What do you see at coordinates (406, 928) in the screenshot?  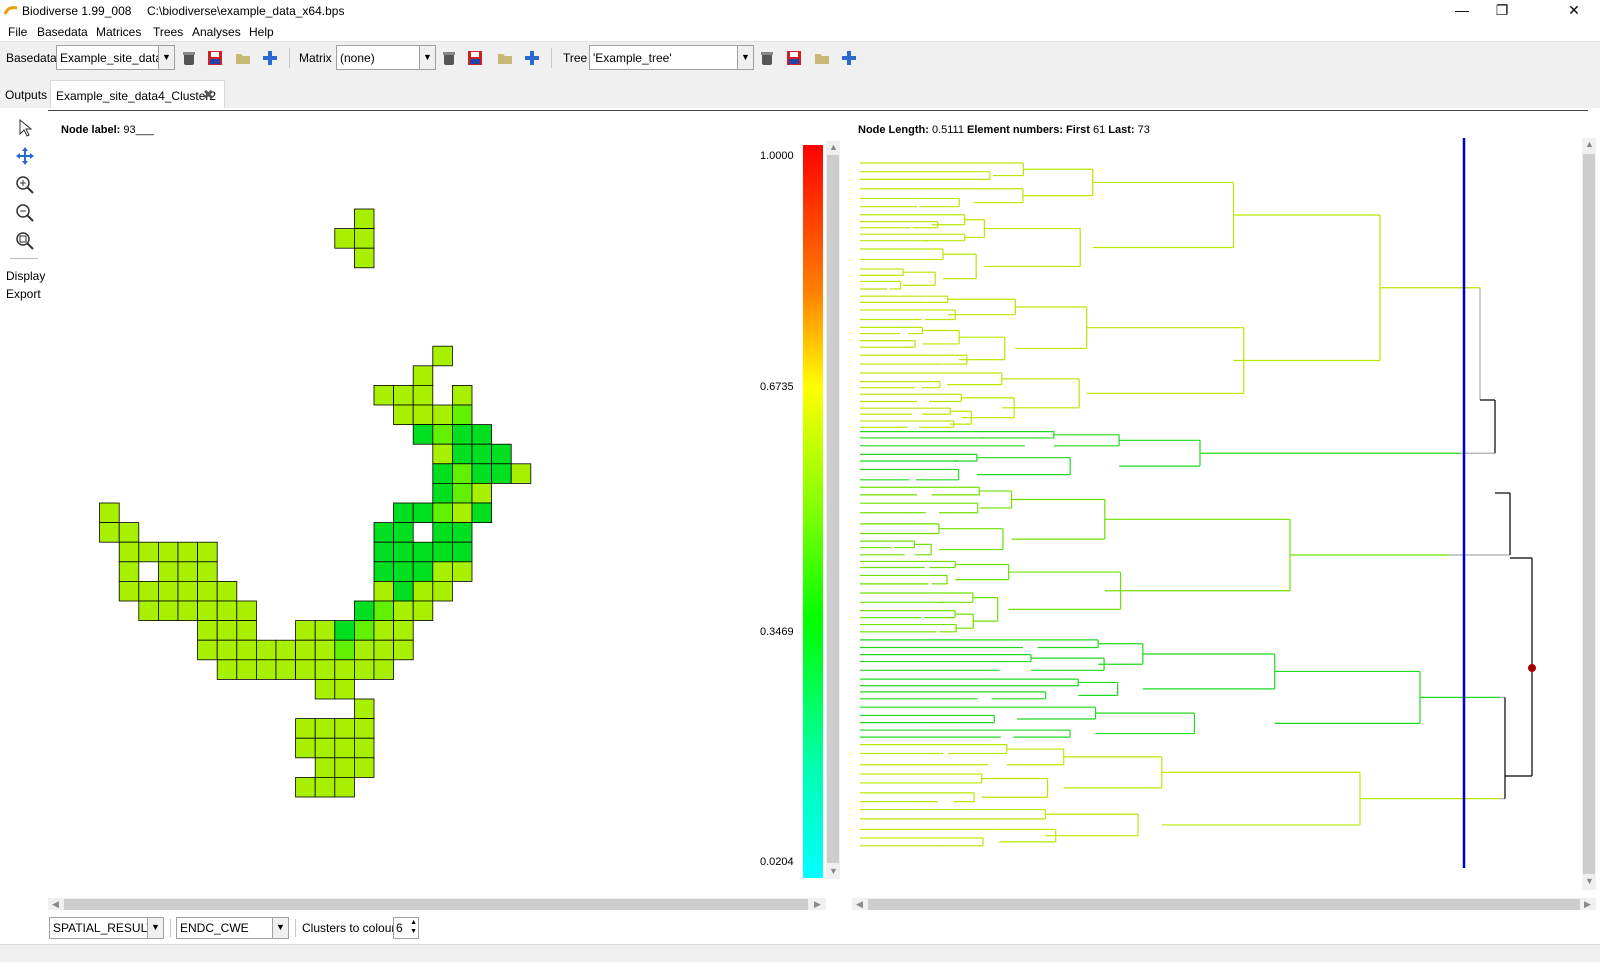 I see `clusters-to-colour-spinner: 6 ▲ ▼` at bounding box center [406, 928].